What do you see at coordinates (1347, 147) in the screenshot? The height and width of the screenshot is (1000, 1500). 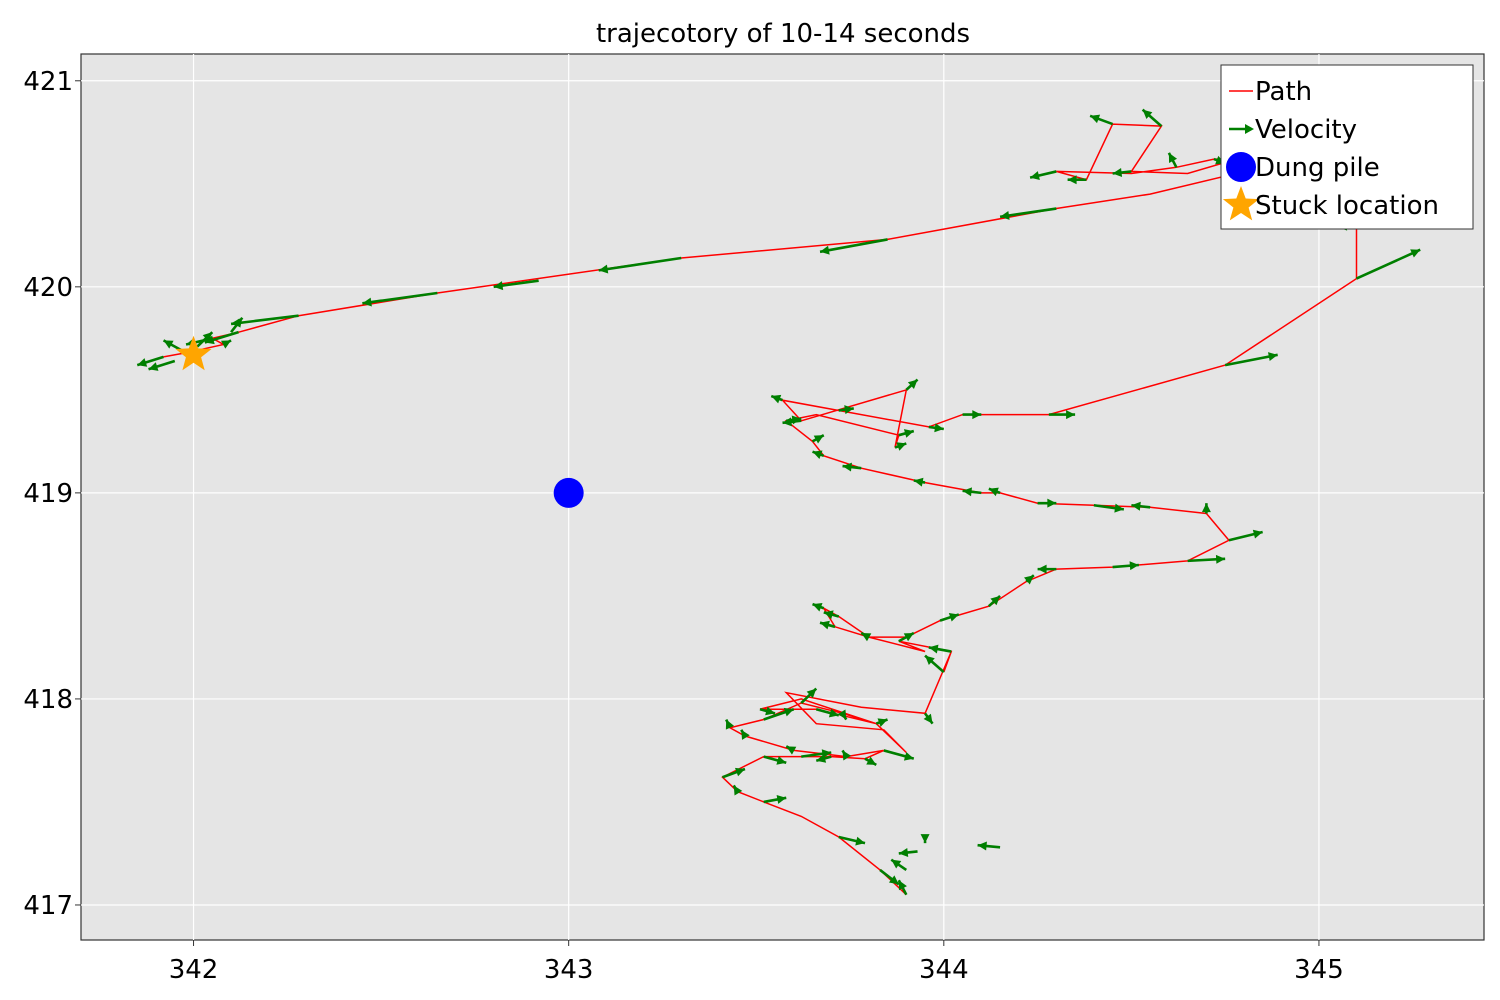 I see `legend-box` at bounding box center [1347, 147].